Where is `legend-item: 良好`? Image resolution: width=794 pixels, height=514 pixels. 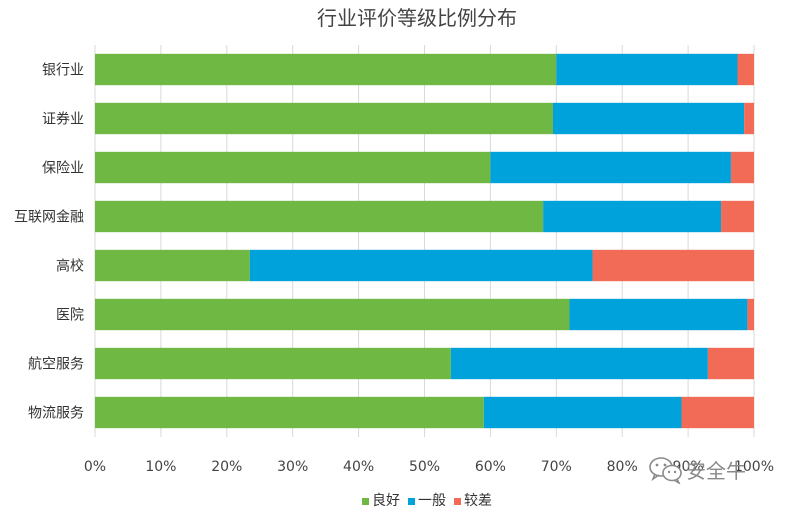
legend-item: 良好 is located at coordinates (381, 500).